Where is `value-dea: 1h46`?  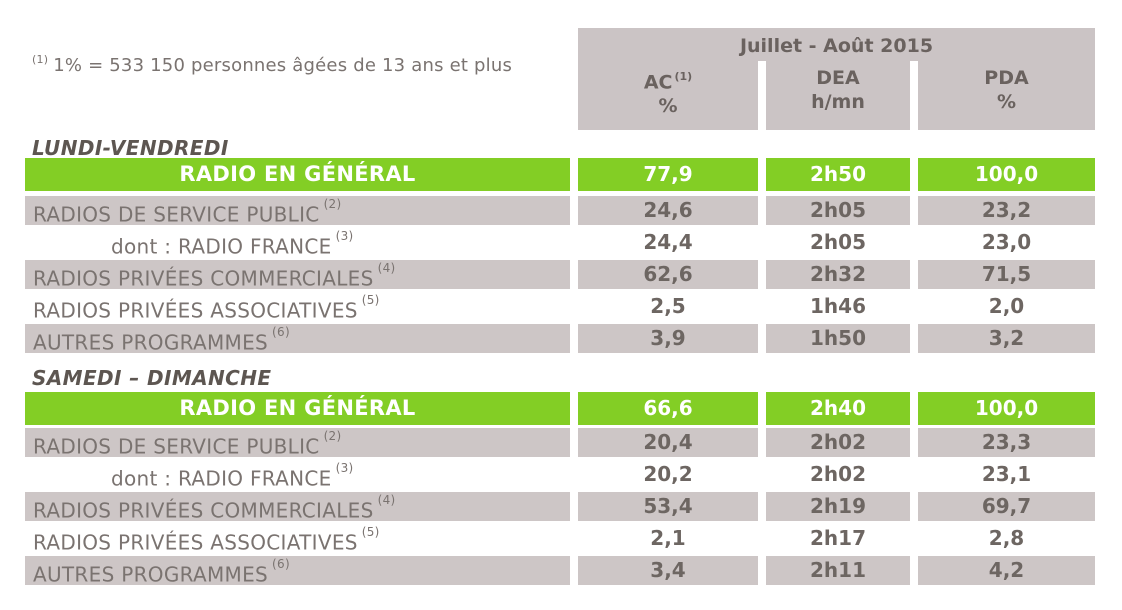 value-dea: 1h46 is located at coordinates (838, 306).